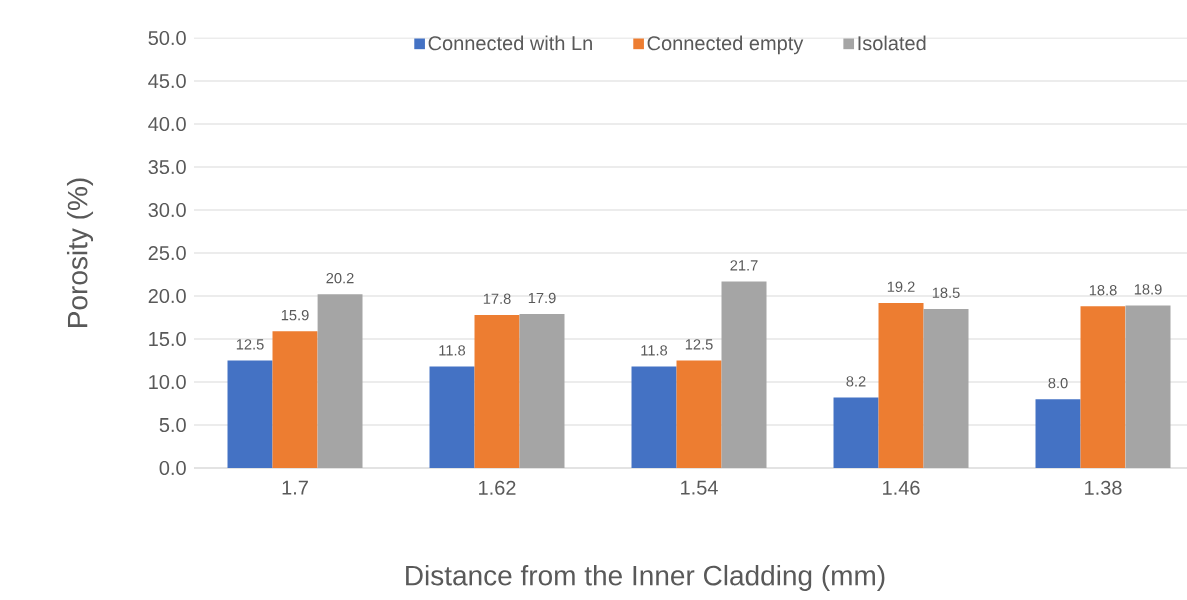 Image resolution: width=1187 pixels, height=600 pixels. I want to click on x-tick-label: 1.62, so click(497, 487).